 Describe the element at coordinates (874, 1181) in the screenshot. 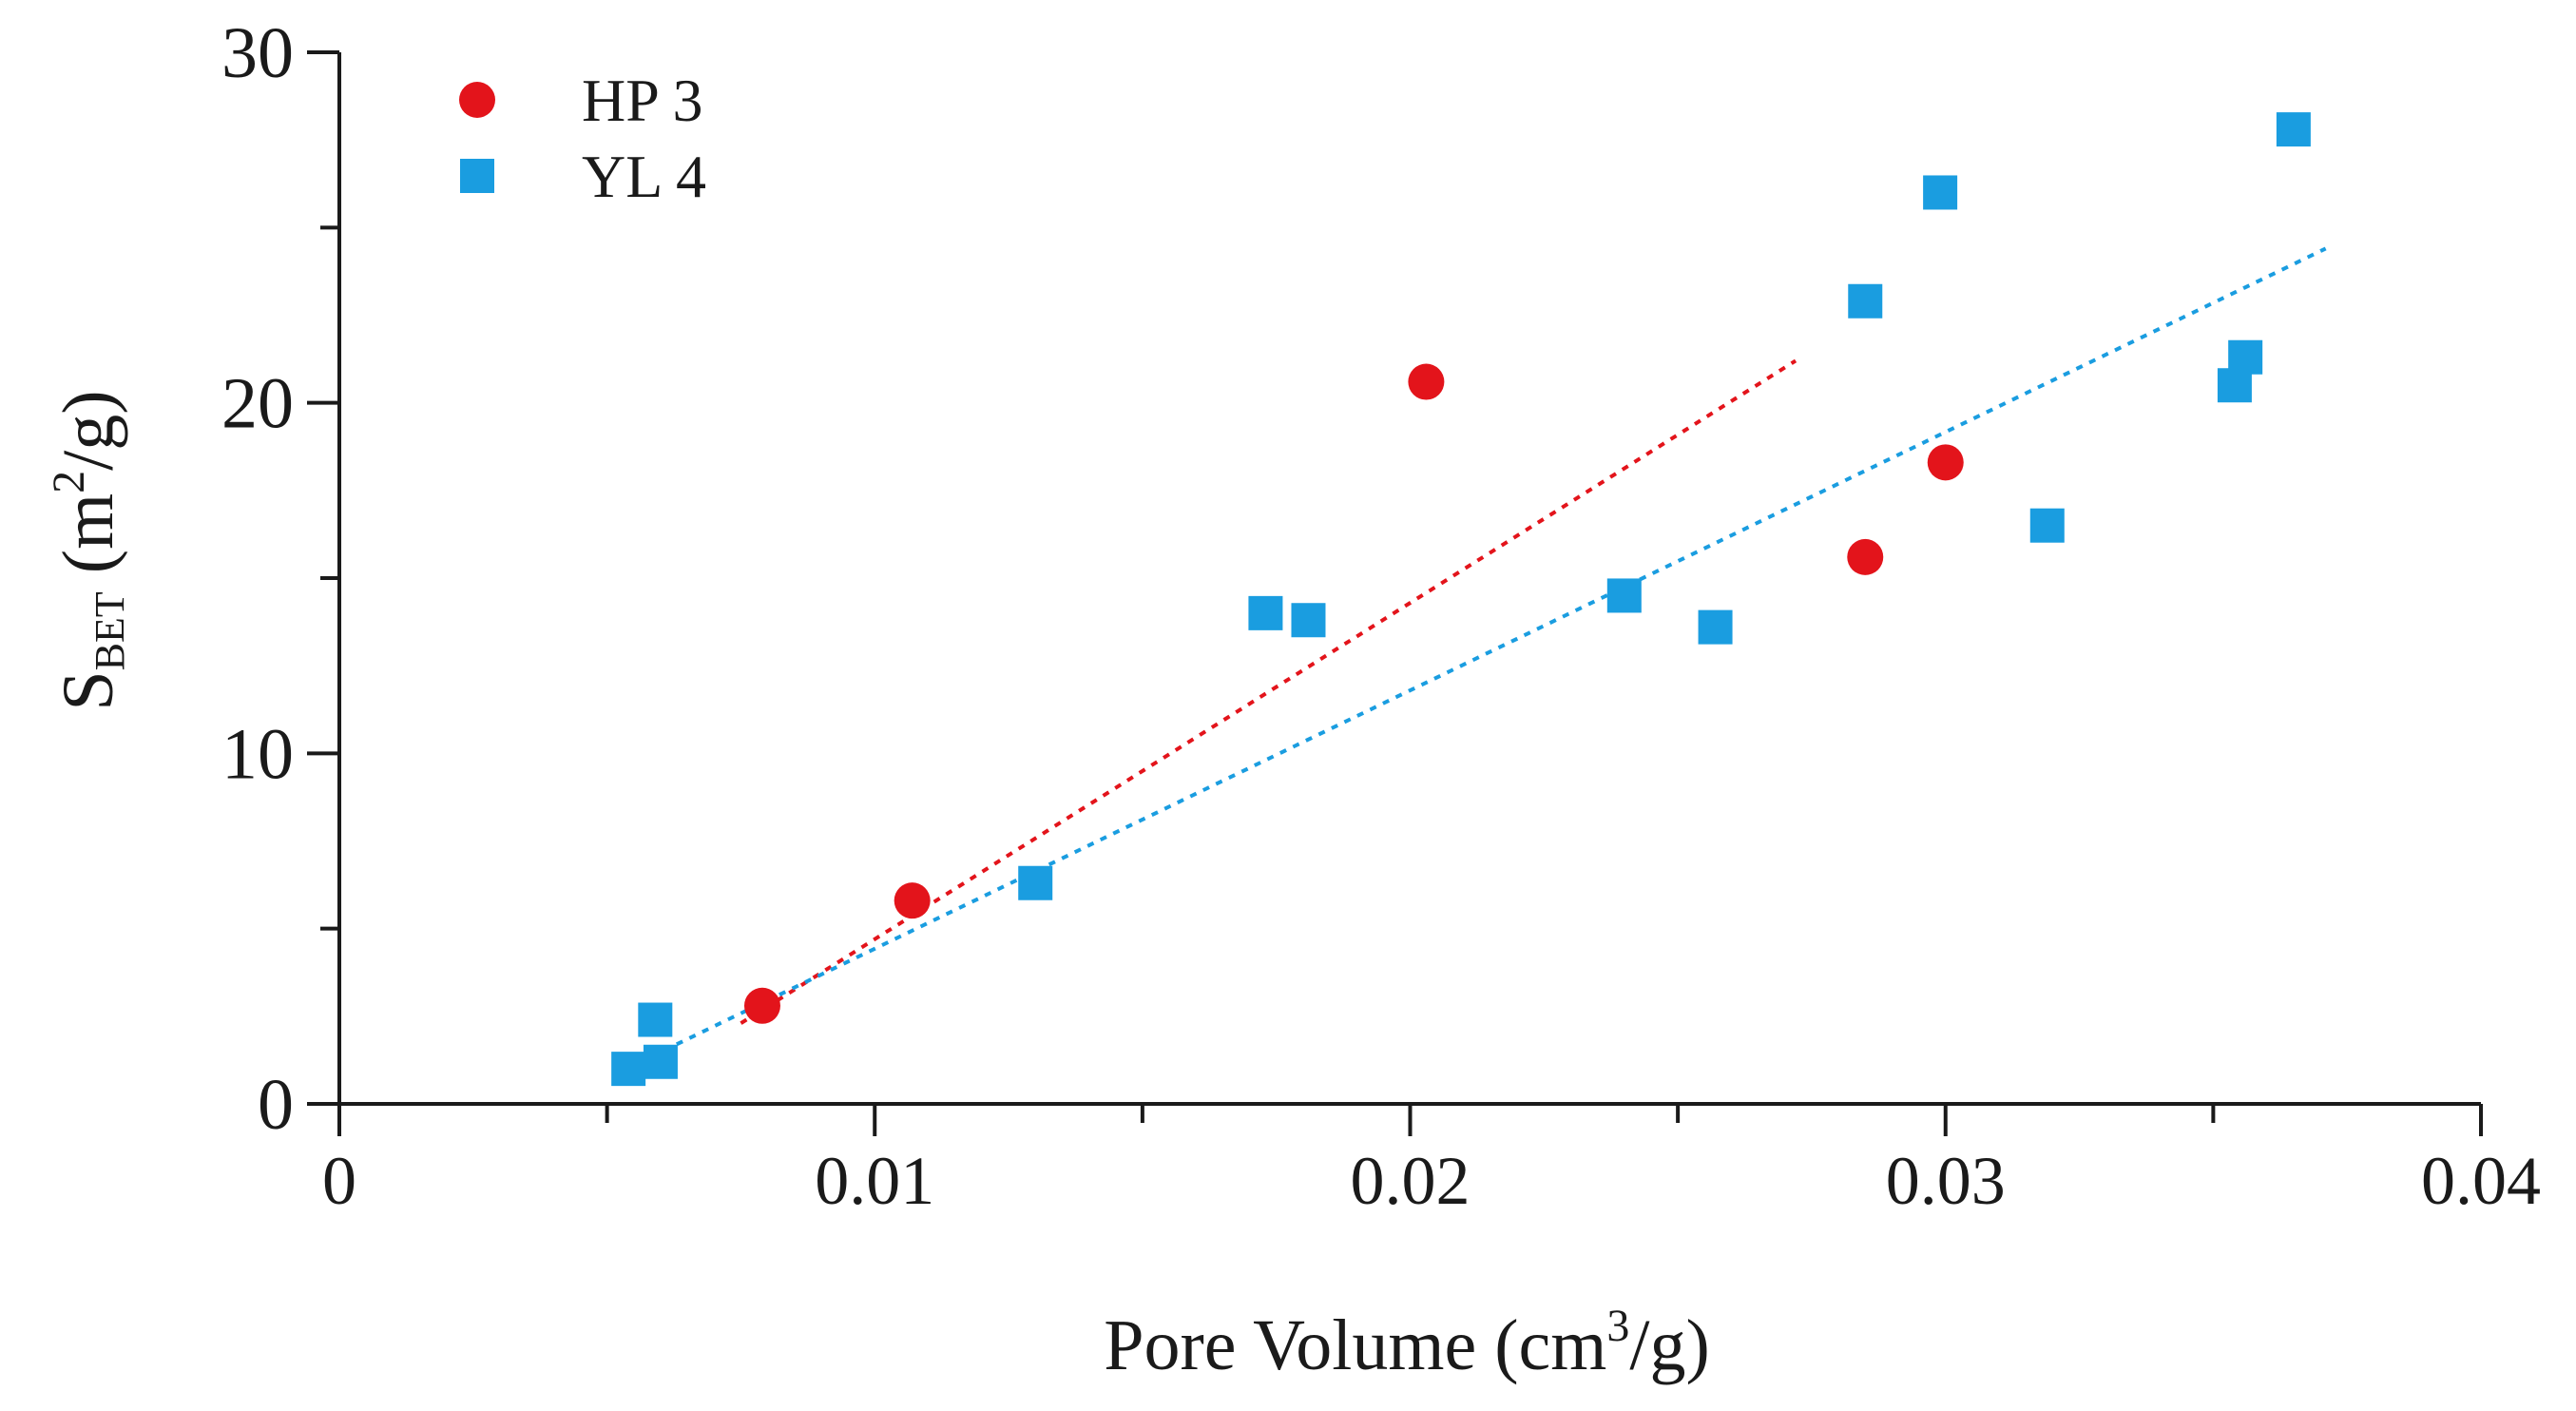

I see `x-tick-label: 0.01` at that location.